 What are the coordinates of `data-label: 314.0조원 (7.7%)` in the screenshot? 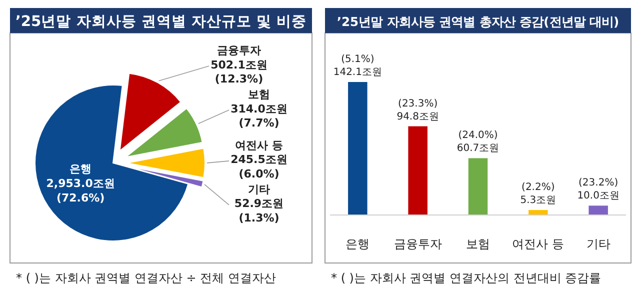 It's located at (259, 116).